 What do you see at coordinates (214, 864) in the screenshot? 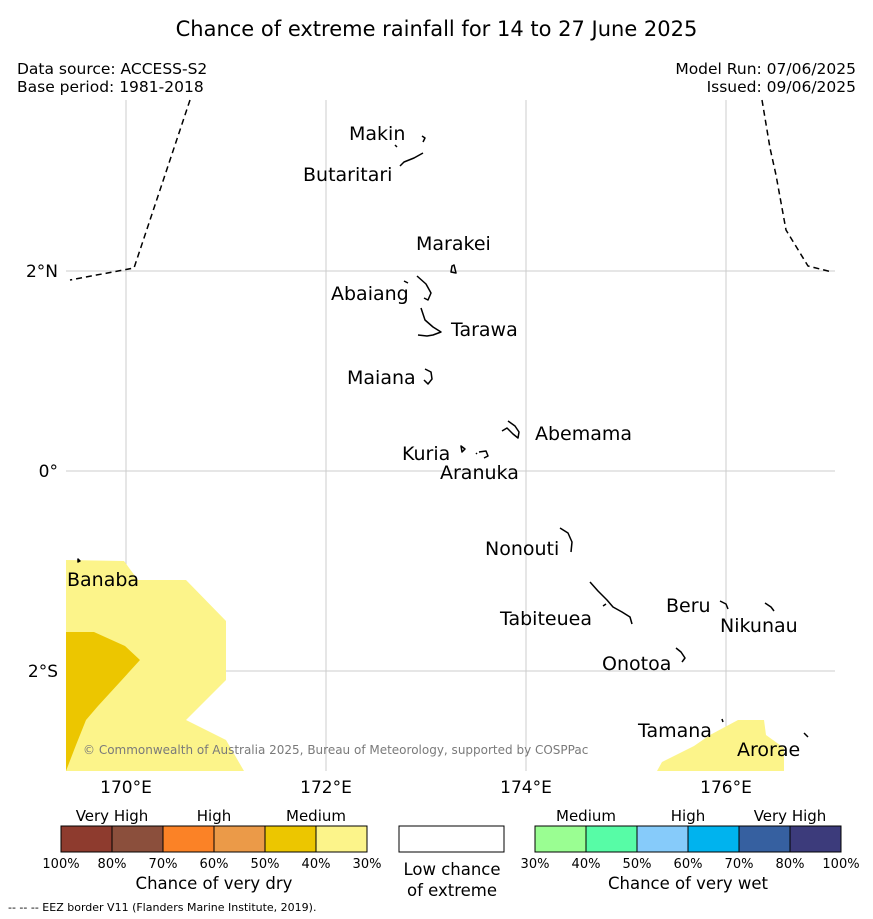
I see `dry-tick-60: 60%` at bounding box center [214, 864].